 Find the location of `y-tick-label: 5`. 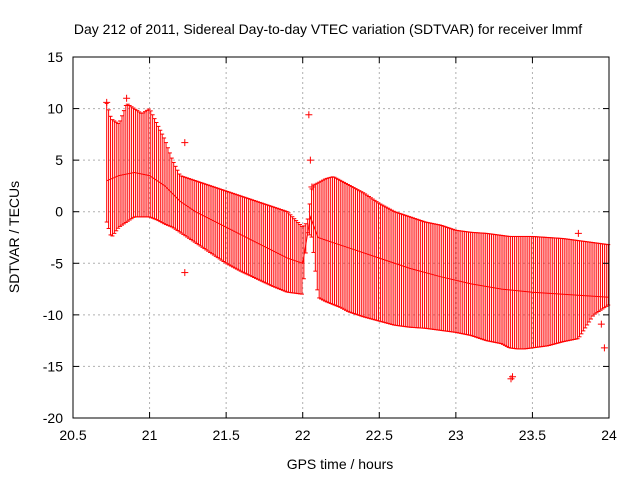

y-tick-label: 5 is located at coordinates (59, 160).